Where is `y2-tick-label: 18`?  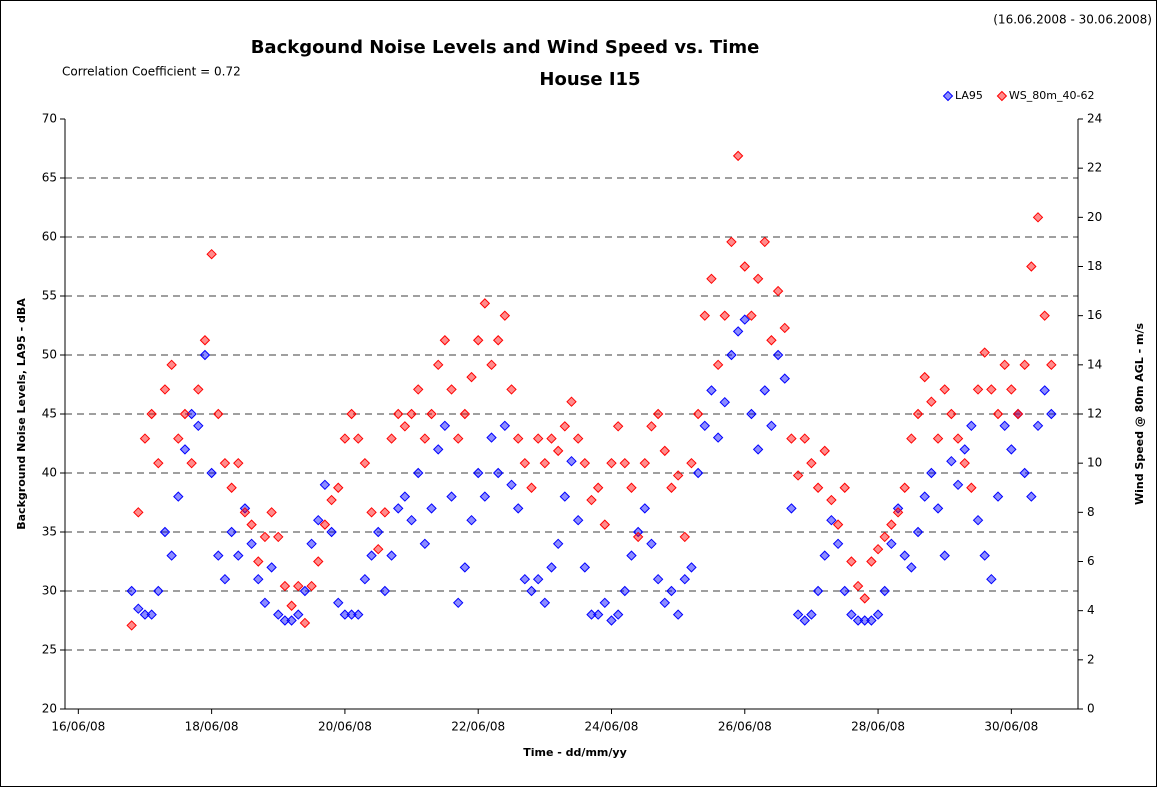 y2-tick-label: 18 is located at coordinates (1094, 266).